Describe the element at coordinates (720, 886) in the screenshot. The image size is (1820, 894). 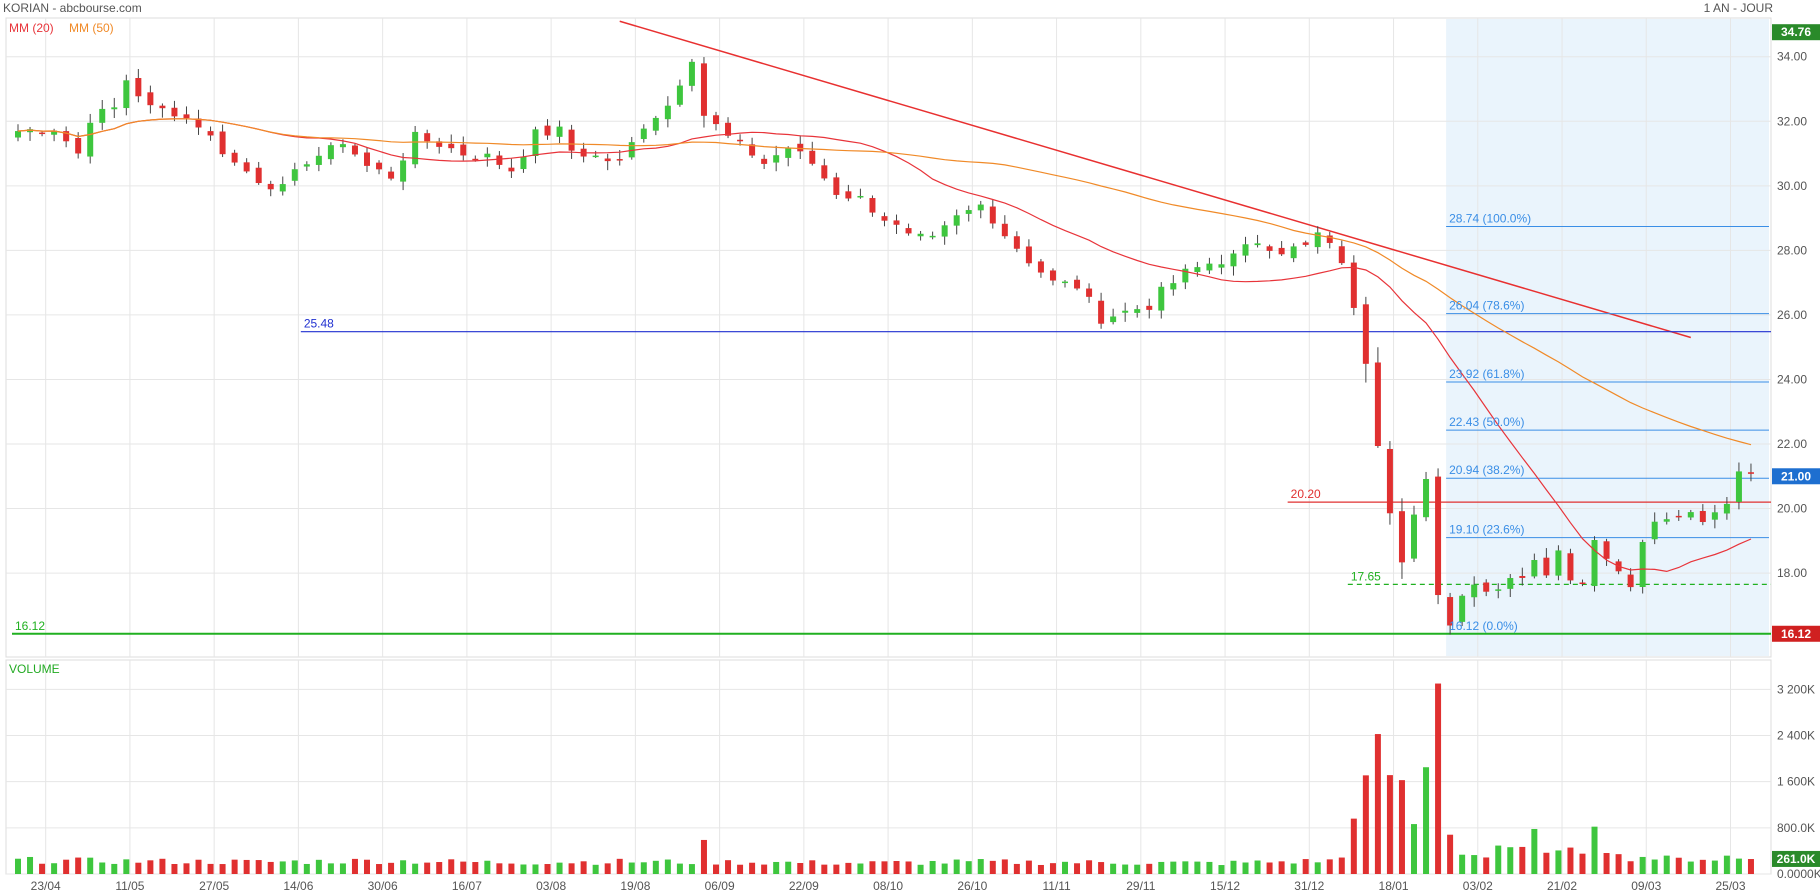
I see `x-tick-label: 06/09` at that location.